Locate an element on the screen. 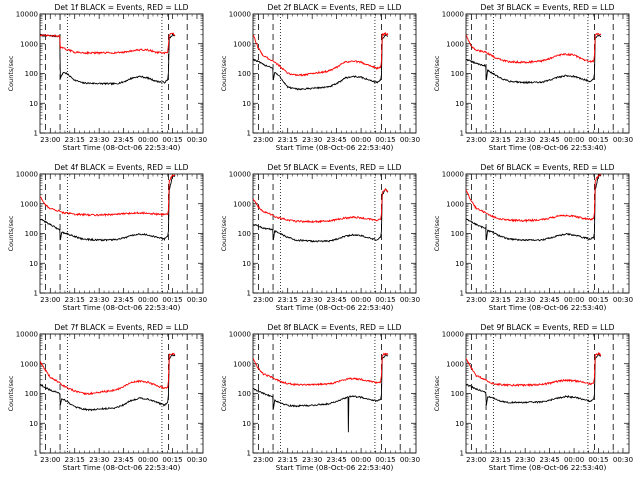 This screenshot has width=640, height=480. plot-title: Det 9f BLACK = Events, RED = LLD is located at coordinates (548, 327).